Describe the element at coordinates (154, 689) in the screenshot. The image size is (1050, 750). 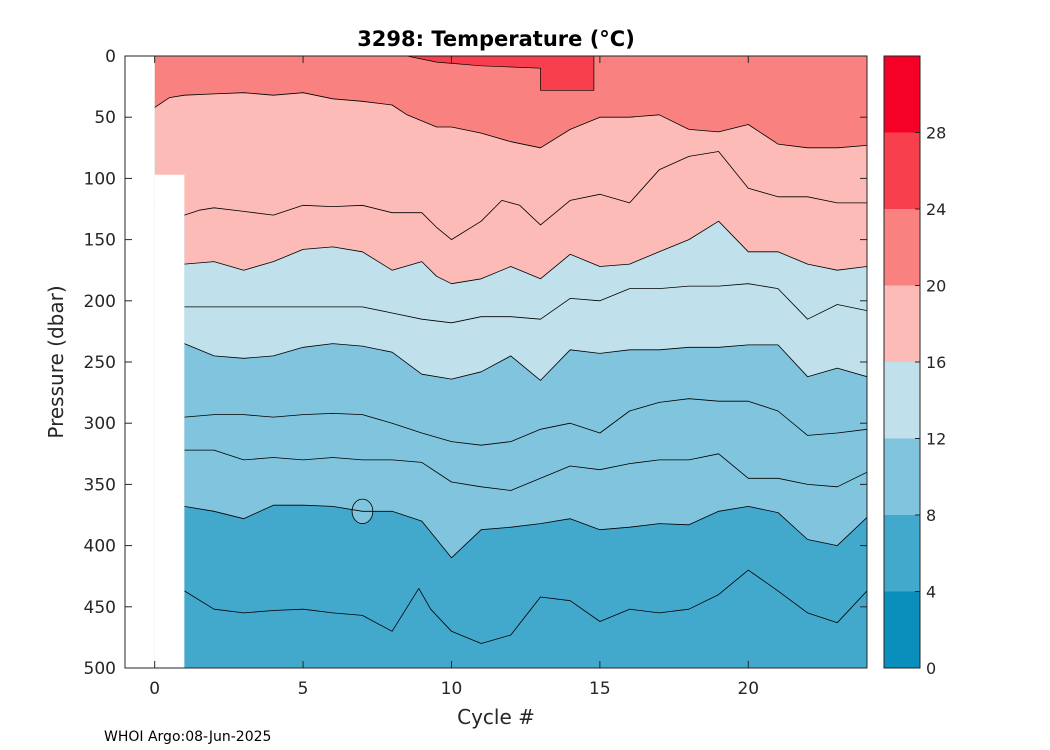
I see `x-tick-label: 0` at that location.